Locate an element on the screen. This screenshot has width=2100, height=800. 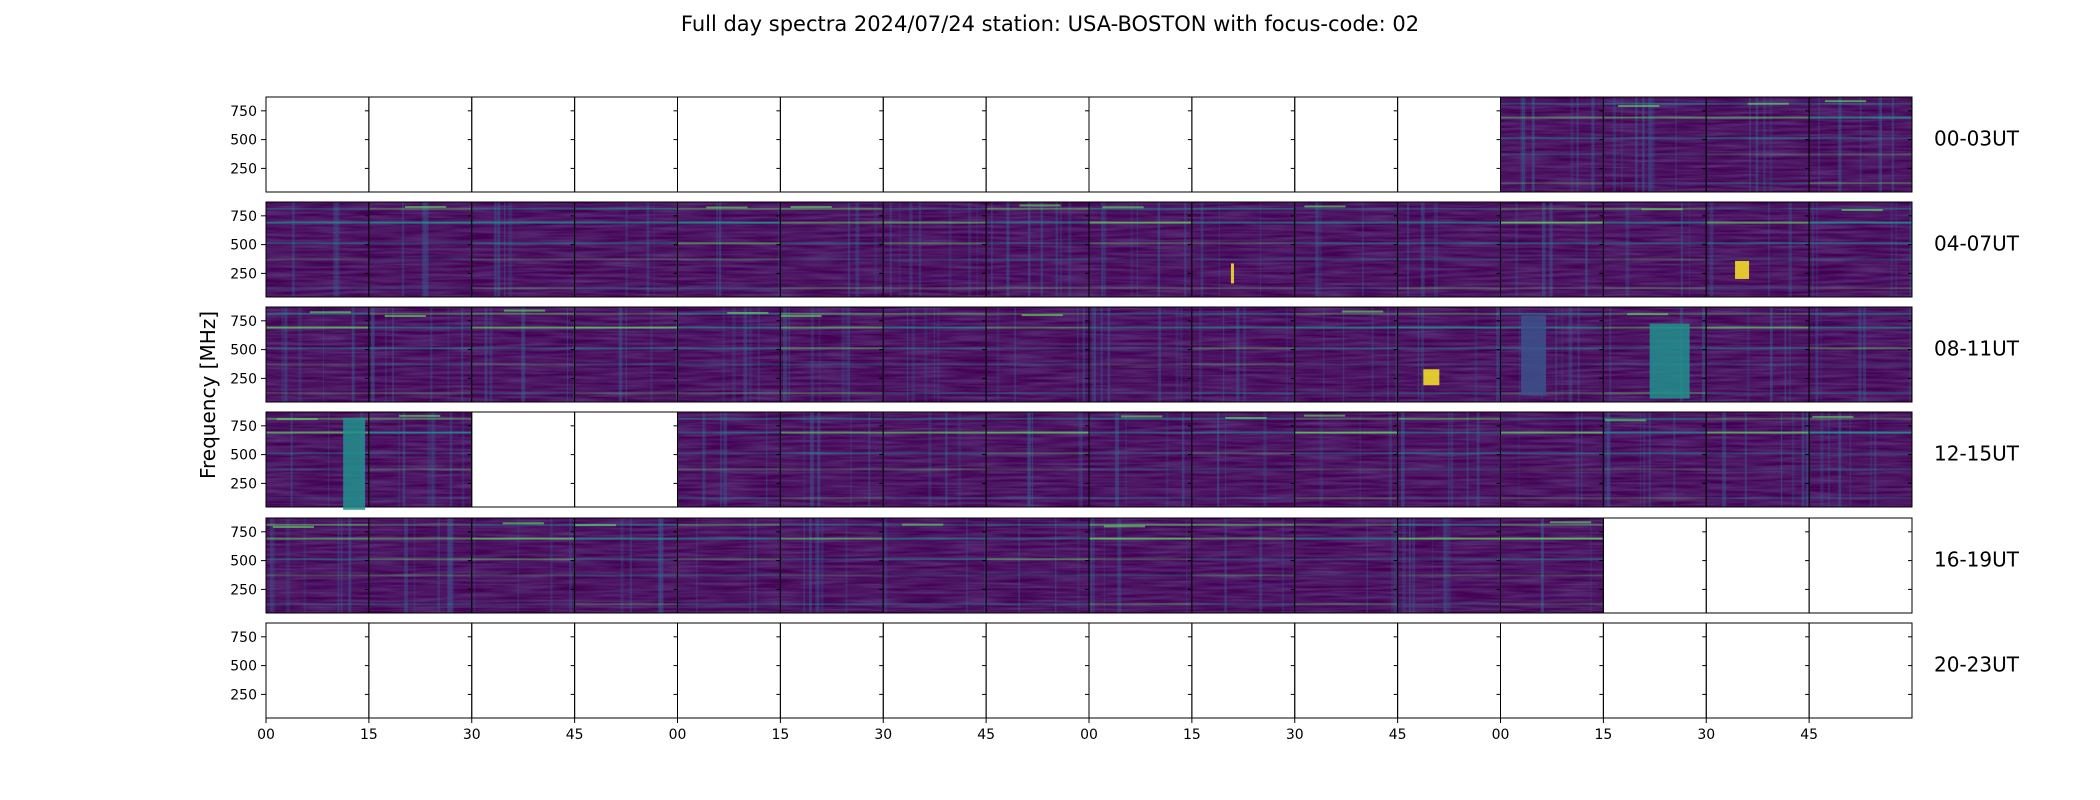
row-time-label: 12-15UT is located at coordinates (1977, 454).